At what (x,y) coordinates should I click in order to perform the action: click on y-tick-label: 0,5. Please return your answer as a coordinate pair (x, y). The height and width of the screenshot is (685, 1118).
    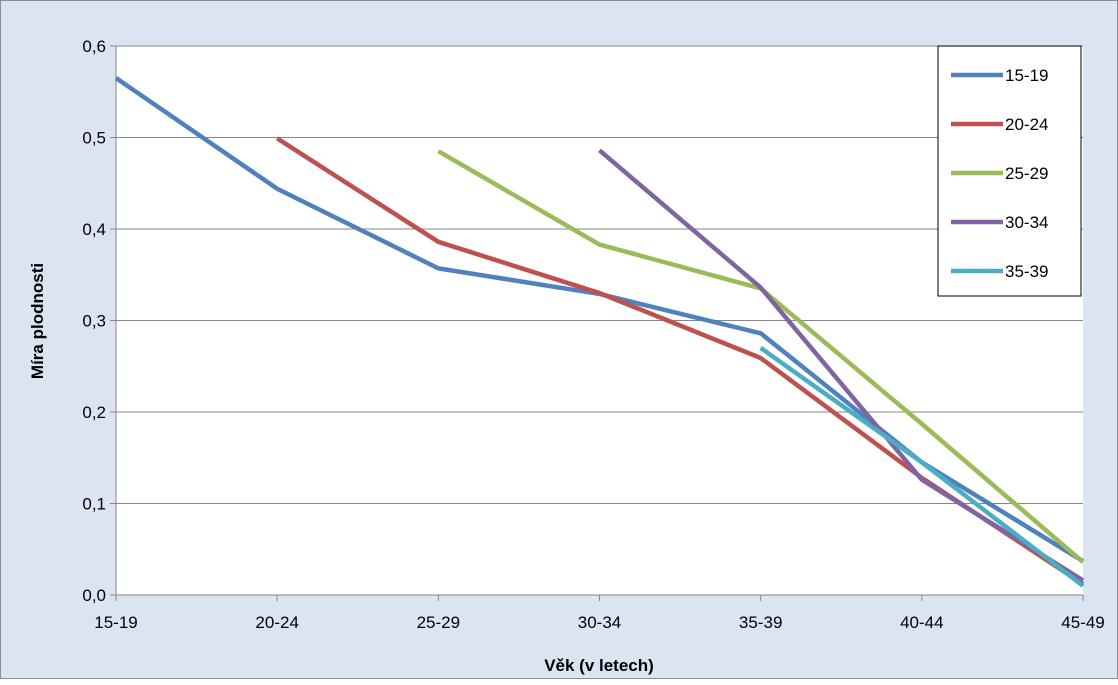
    Looking at the image, I should click on (94, 138).